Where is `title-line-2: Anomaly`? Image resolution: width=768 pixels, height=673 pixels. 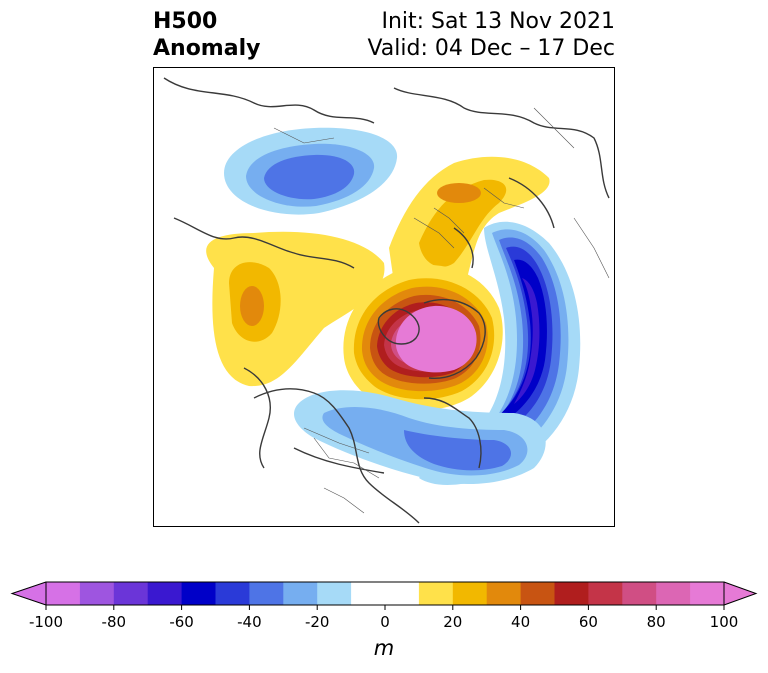
title-line-2: Anomaly is located at coordinates (207, 48).